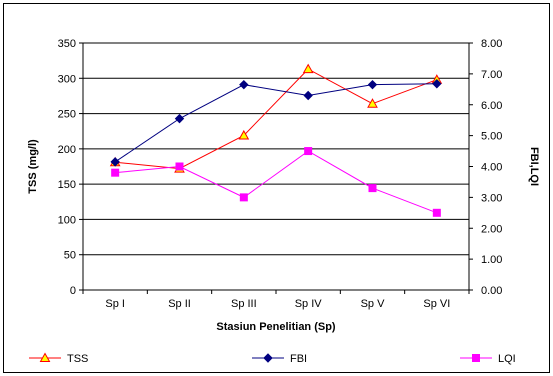  What do you see at coordinates (491, 44) in the screenshot?
I see `y2-tick-label: 8.00` at bounding box center [491, 44].